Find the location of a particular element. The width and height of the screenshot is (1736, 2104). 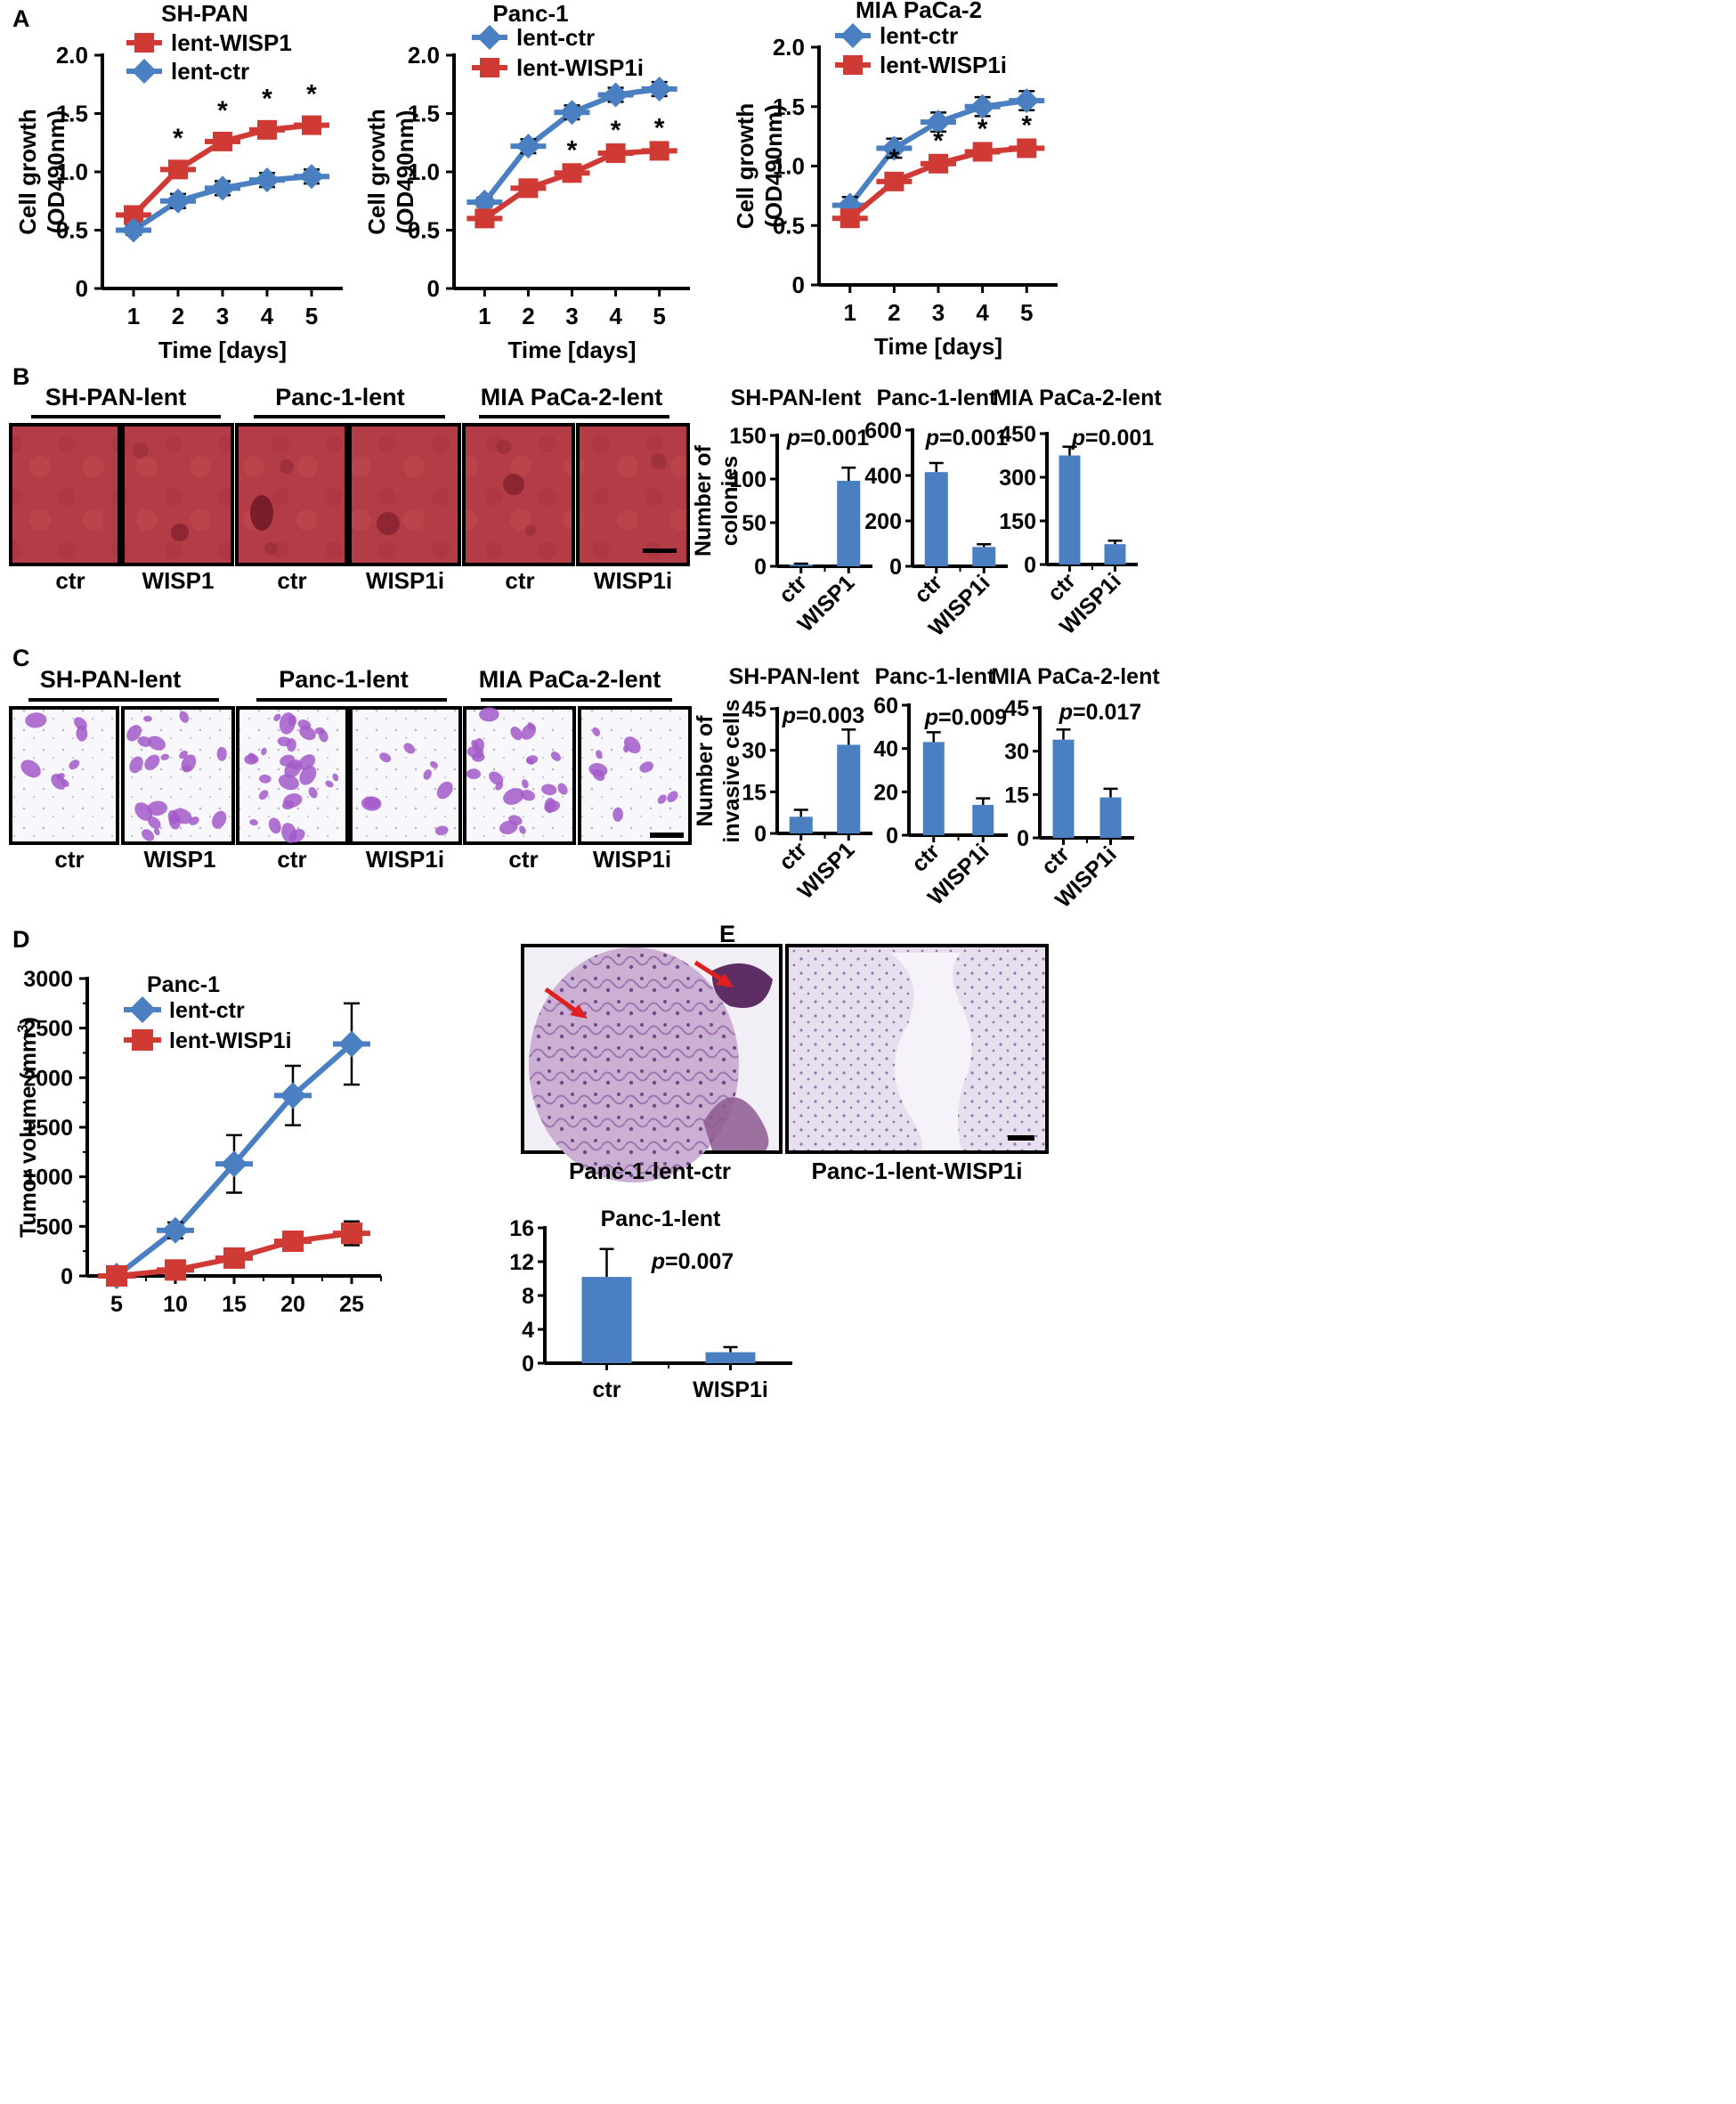

y-tick-label: 16 is located at coordinates (521, 1228).